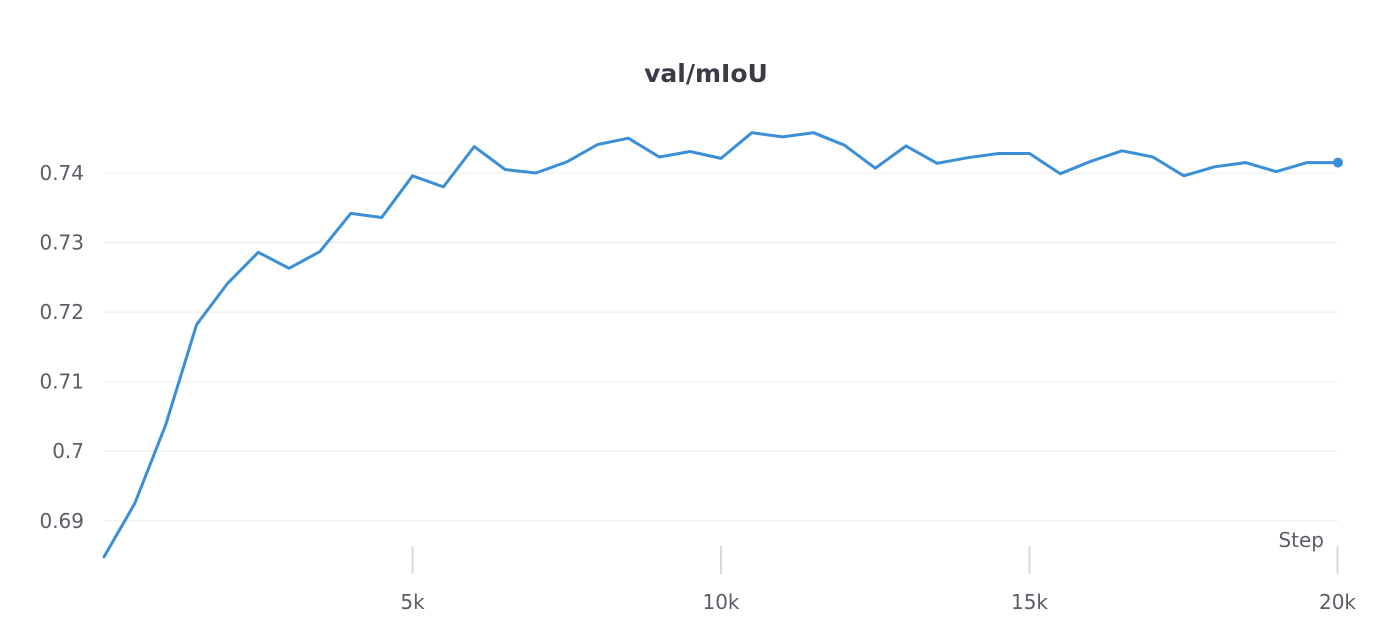 This screenshot has height=644, width=1392. What do you see at coordinates (878, 580) in the screenshot?
I see `x-axis: 5k 10k 15k 20k` at bounding box center [878, 580].